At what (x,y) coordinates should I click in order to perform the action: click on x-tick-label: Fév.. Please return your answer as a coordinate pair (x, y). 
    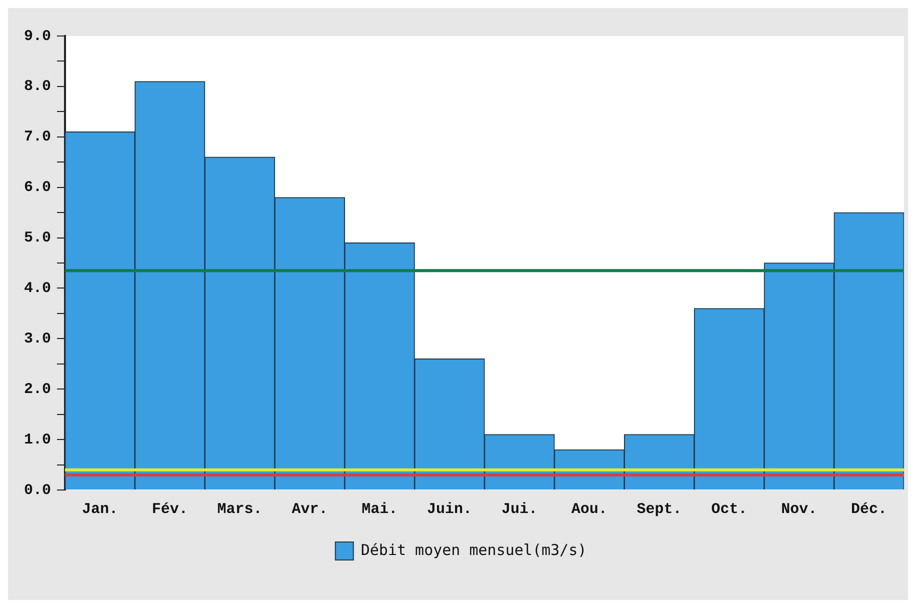
    Looking at the image, I should click on (170, 509).